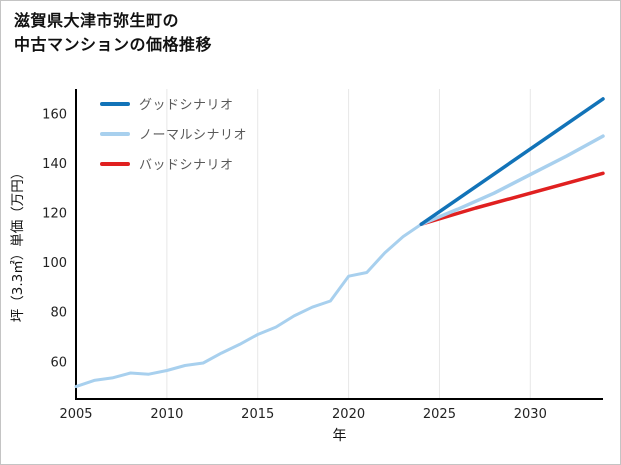 This screenshot has width=621, height=465. I want to click on x-tick-label: 2010, so click(166, 414).